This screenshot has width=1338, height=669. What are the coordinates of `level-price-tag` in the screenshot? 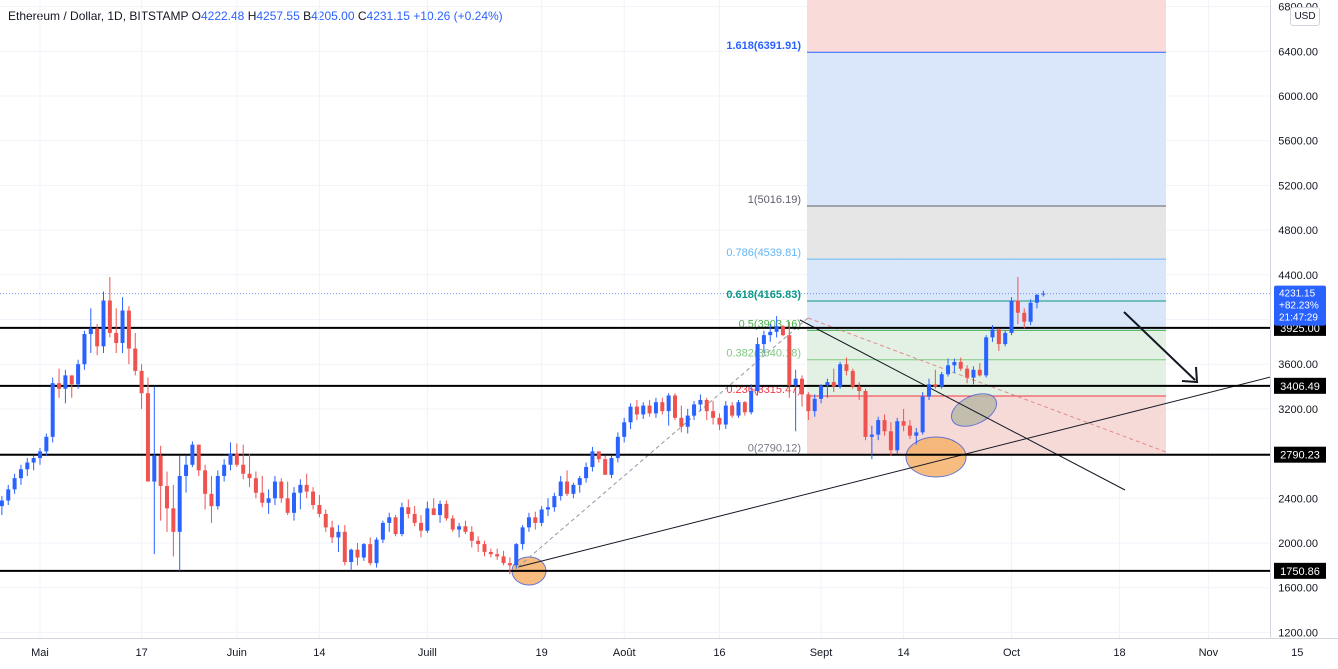 It's located at (1300, 570).